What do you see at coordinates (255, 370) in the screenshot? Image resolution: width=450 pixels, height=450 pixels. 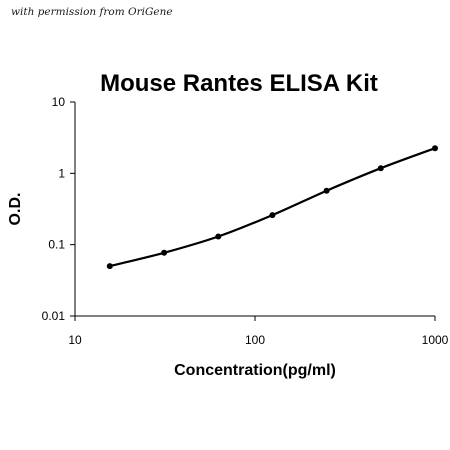 I see `x-axis-title: Concentration(pg/ml)` at bounding box center [255, 370].